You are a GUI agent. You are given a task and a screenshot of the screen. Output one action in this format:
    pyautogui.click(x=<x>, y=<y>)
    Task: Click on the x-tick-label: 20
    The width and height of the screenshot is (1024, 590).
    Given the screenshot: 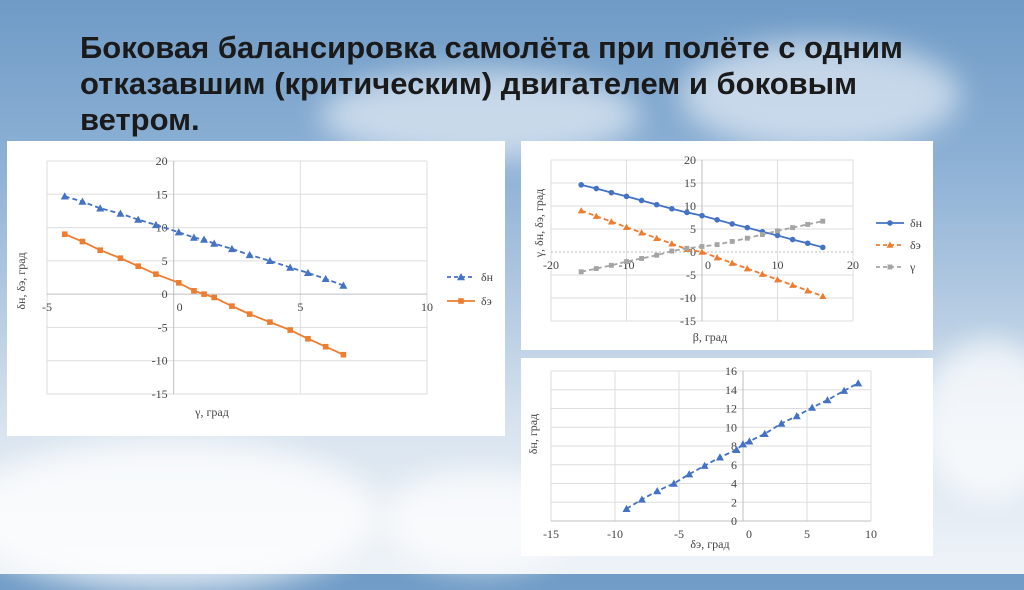 What is the action you would take?
    pyautogui.click(x=853, y=265)
    